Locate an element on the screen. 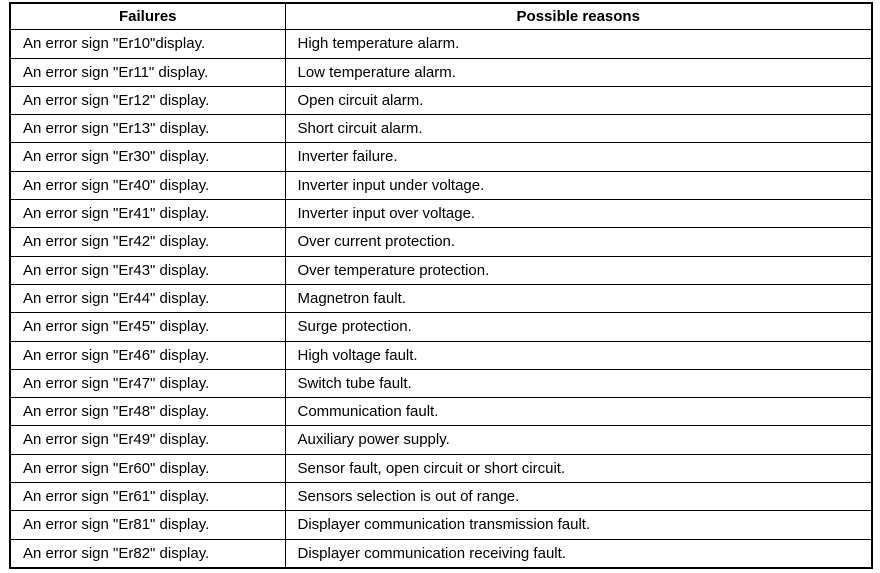 This screenshot has width=880, height=573. reason-cell: Sensors selection is out of range. is located at coordinates (578, 496).